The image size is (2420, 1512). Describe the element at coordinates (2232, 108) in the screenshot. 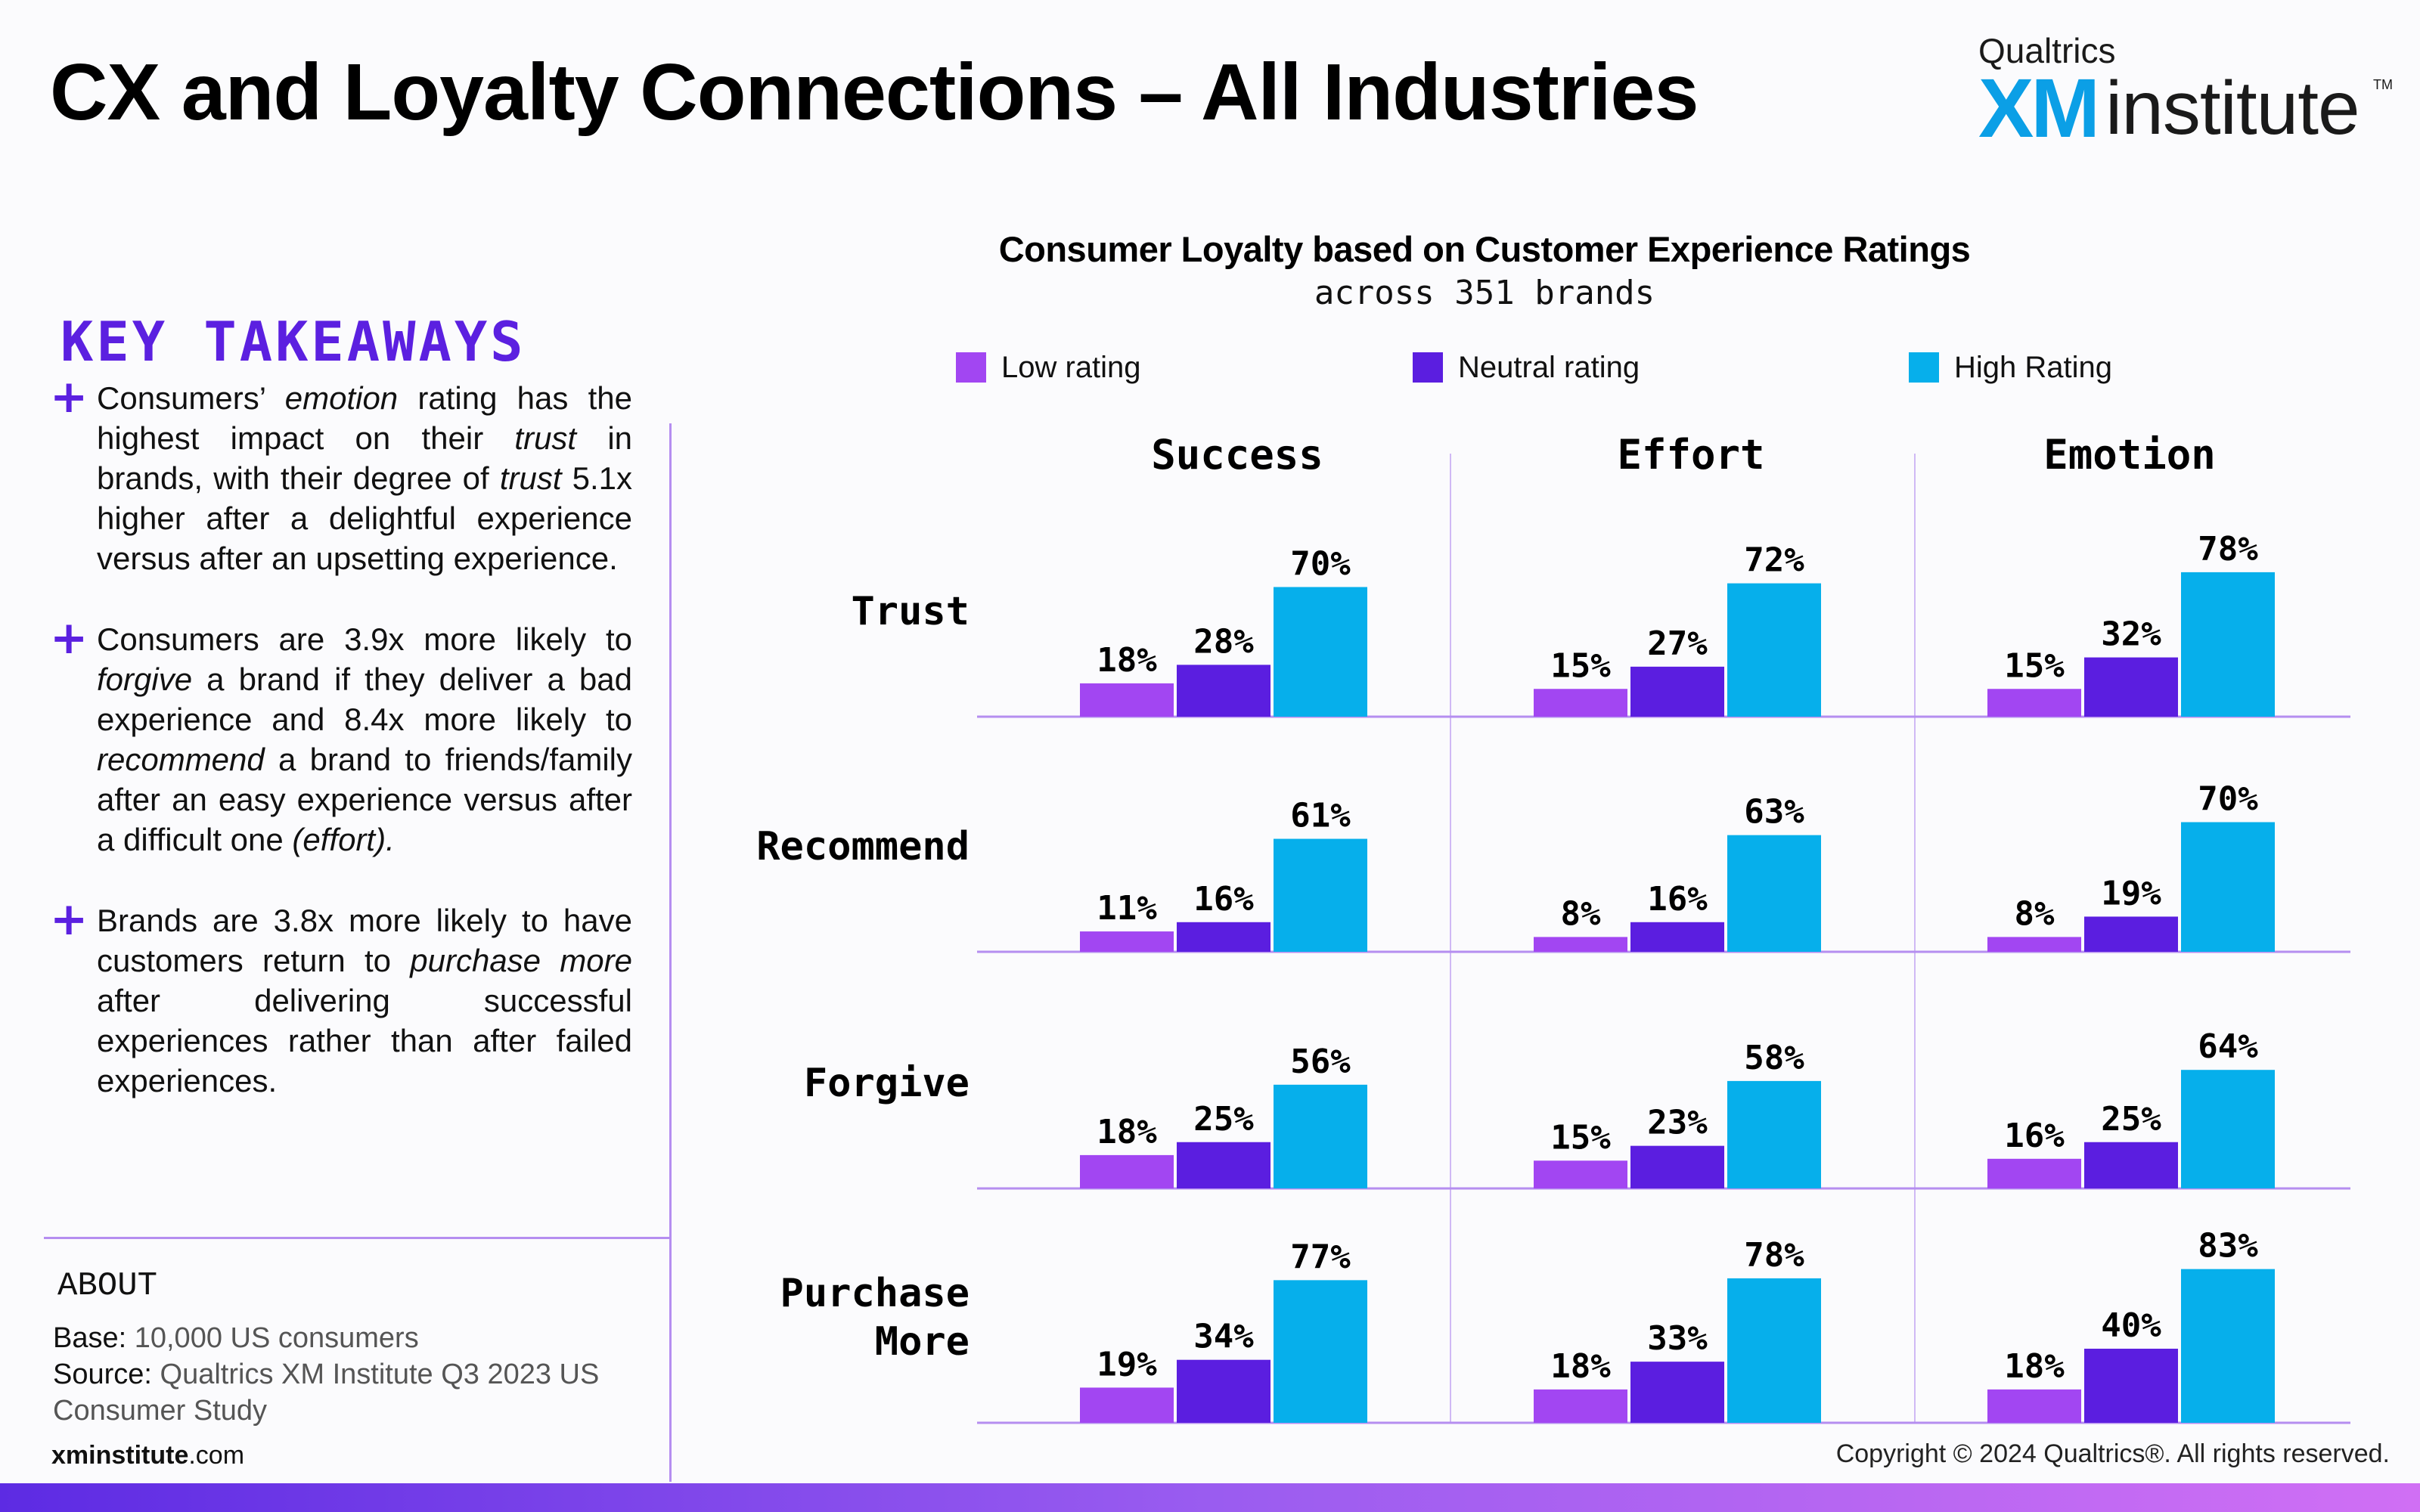

I see `logo-institute-text: institute` at that location.